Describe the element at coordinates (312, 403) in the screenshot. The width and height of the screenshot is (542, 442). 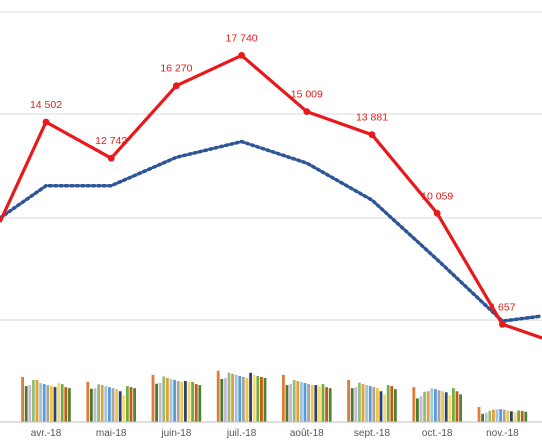
I see `bar-août-18-9` at that location.